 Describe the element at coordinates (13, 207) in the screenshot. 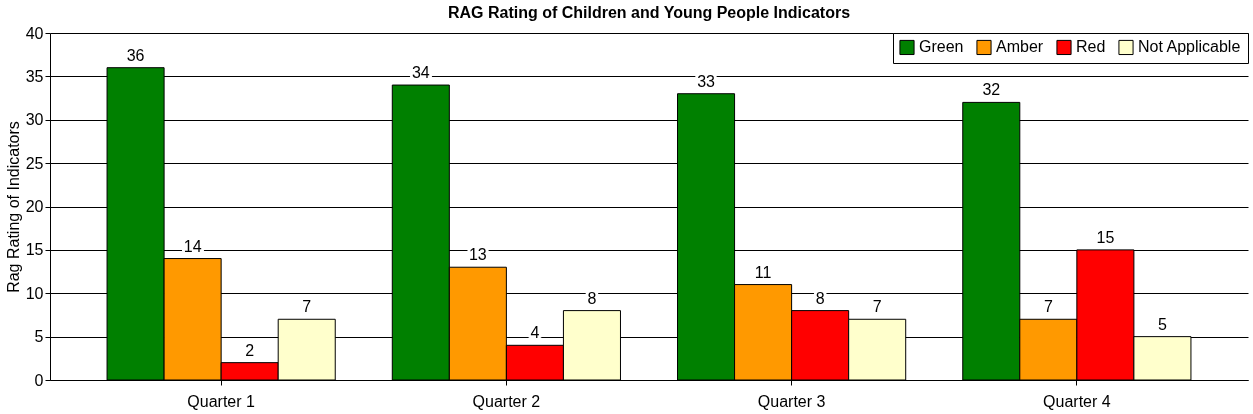

I see `y-axis-title: Rag Rating of Indicators` at that location.